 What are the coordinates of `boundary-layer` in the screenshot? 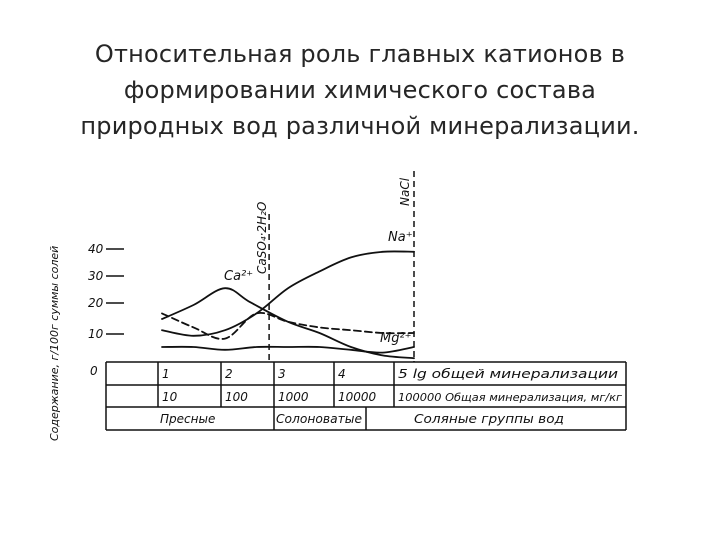 It's located at (341, 266).